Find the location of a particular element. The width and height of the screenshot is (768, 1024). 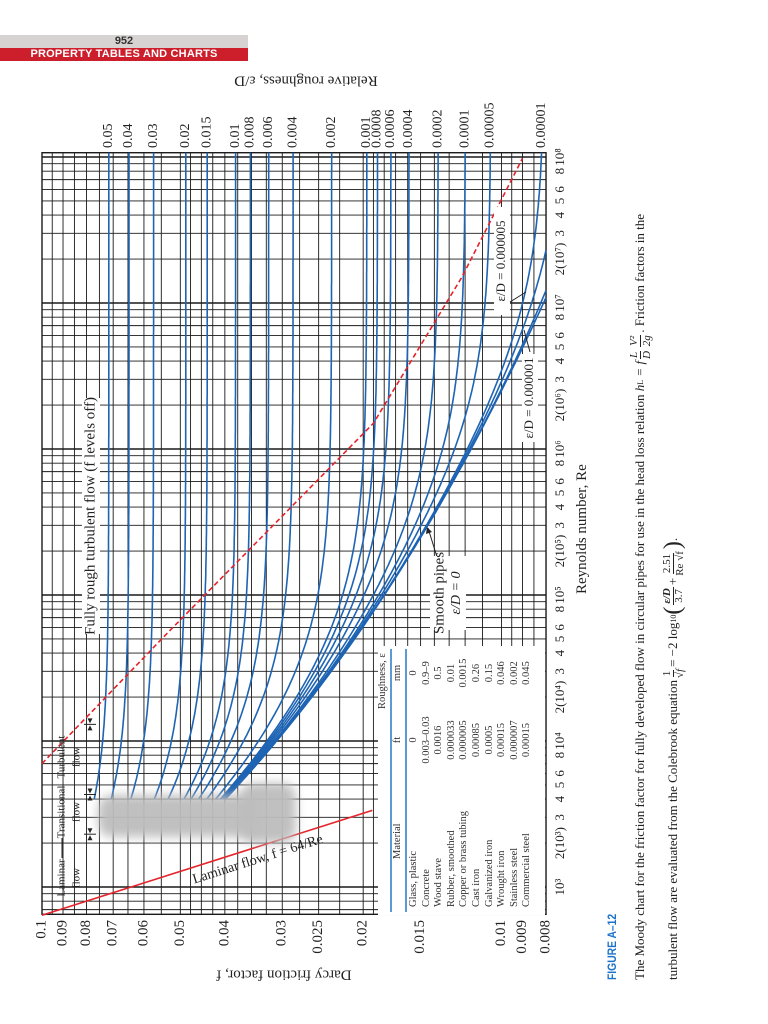

plus-sign: + is located at coordinates (672, 581).